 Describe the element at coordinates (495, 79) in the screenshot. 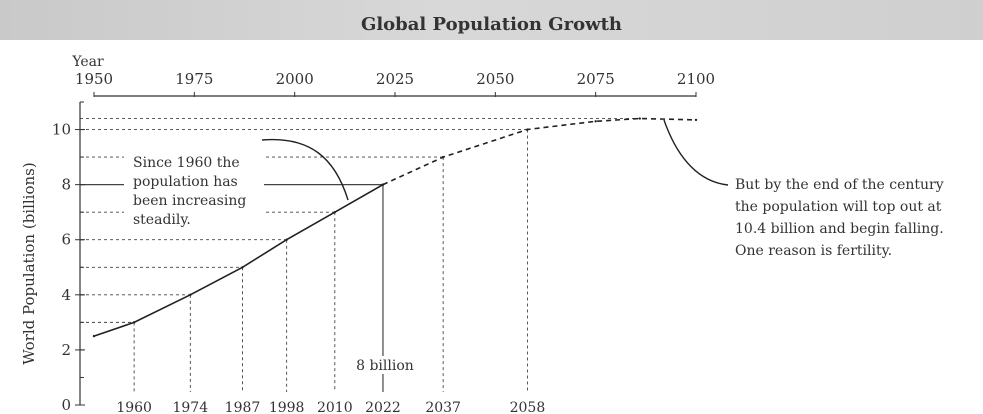

I see `x-tick-label-2050: 2050` at that location.